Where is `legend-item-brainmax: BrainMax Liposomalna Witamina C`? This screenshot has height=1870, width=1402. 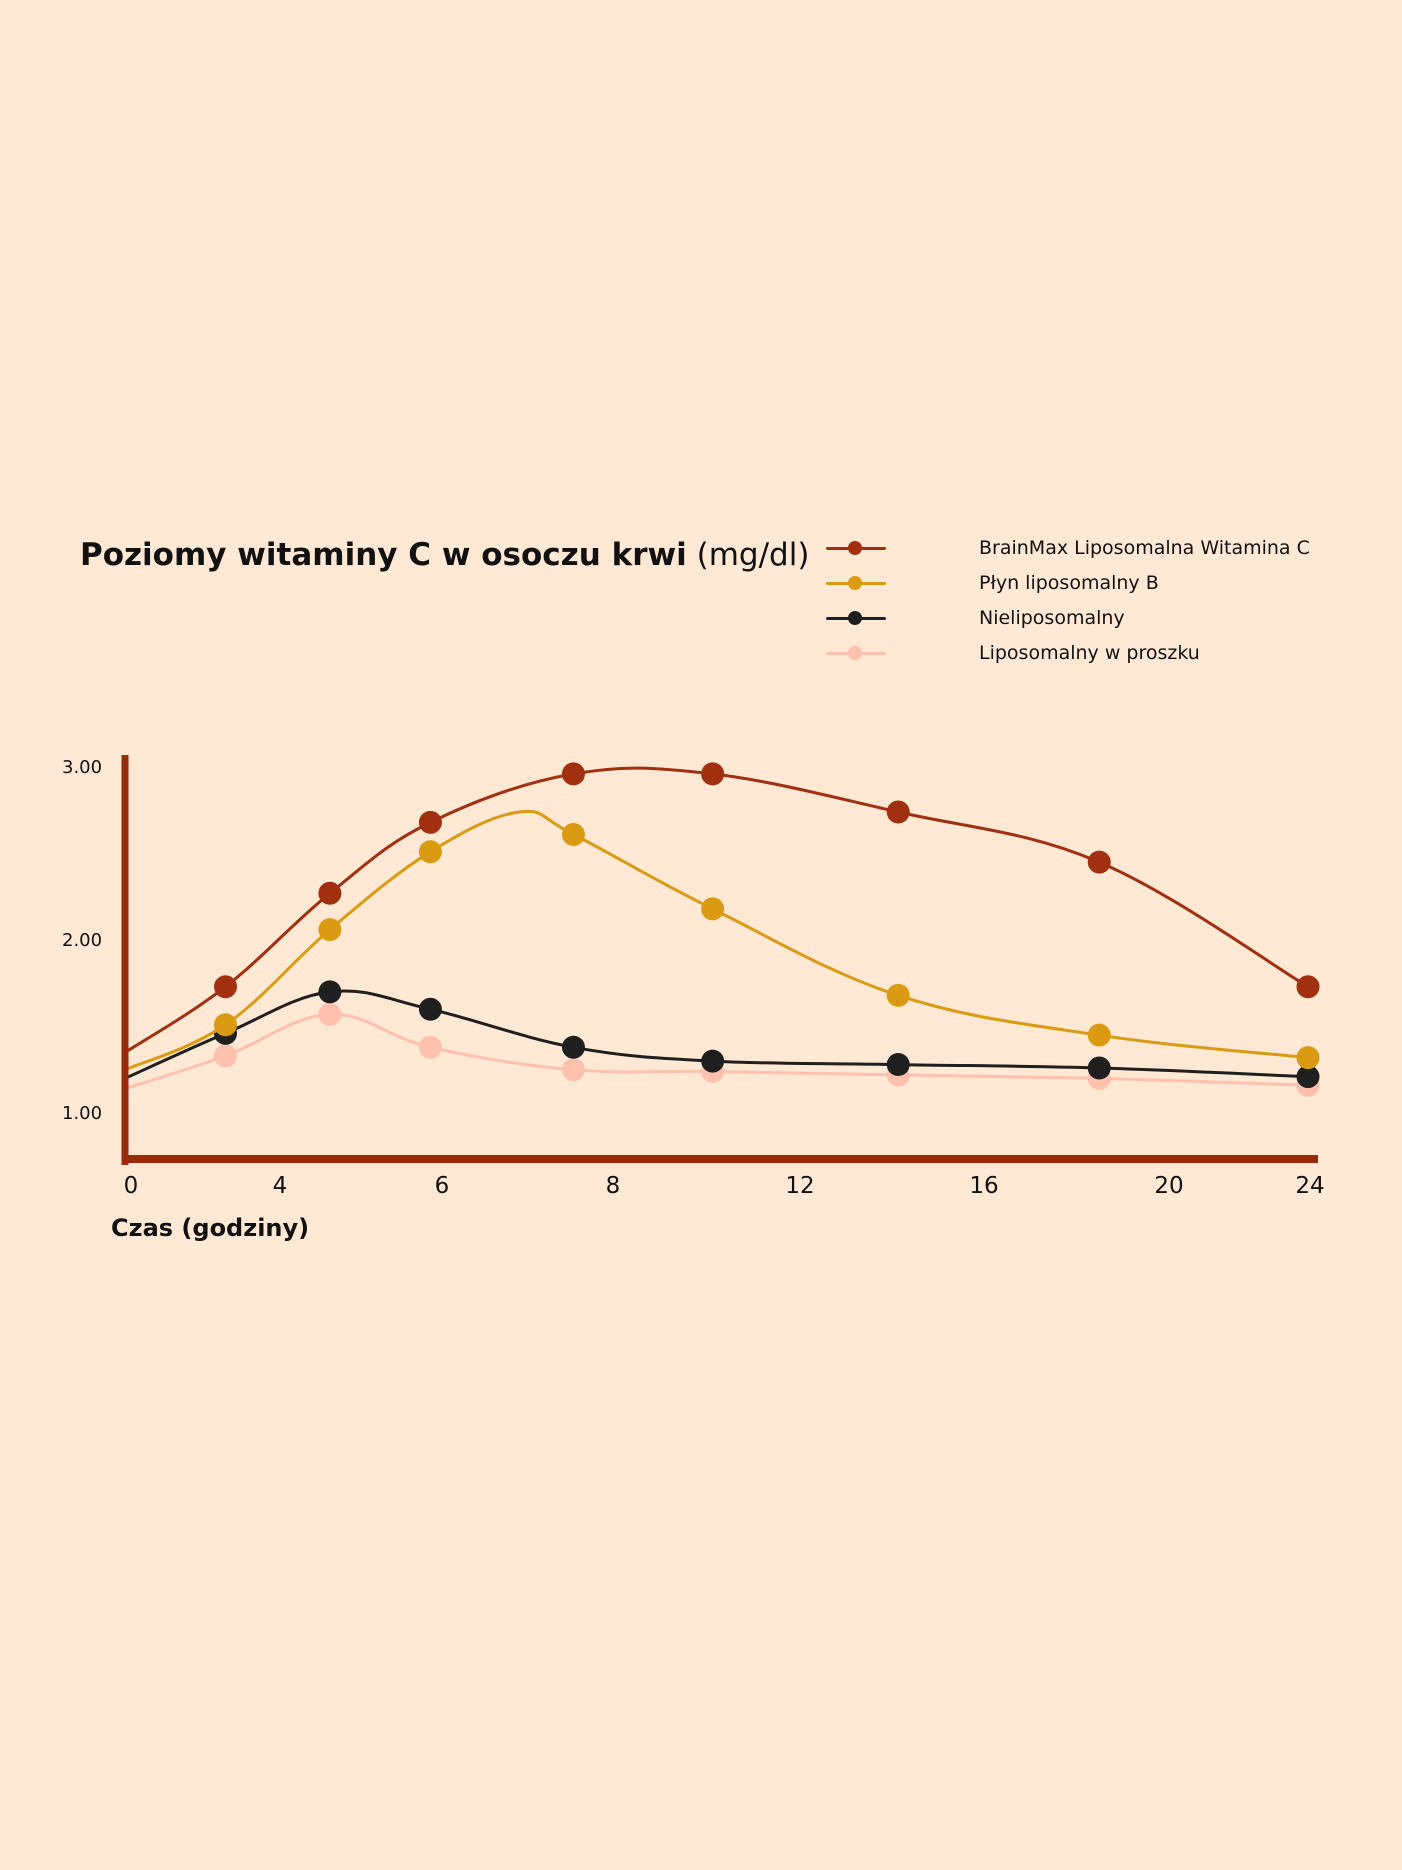
legend-item-brainmax: BrainMax Liposomalna Witamina C is located at coordinates (1068, 547).